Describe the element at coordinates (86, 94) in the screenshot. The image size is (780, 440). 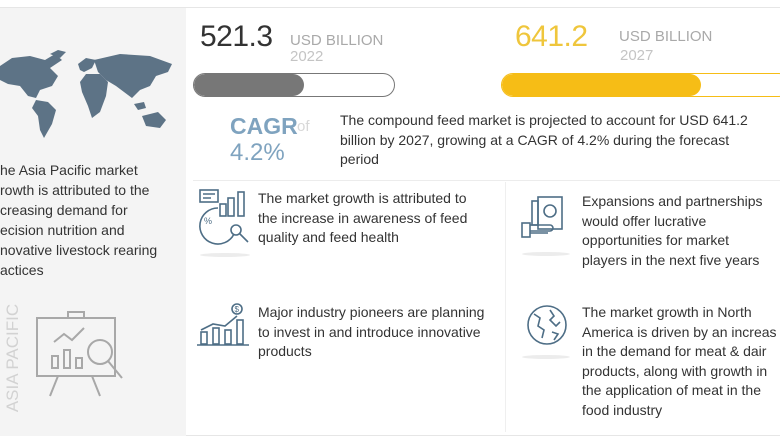
I see `world-map-icon` at that location.